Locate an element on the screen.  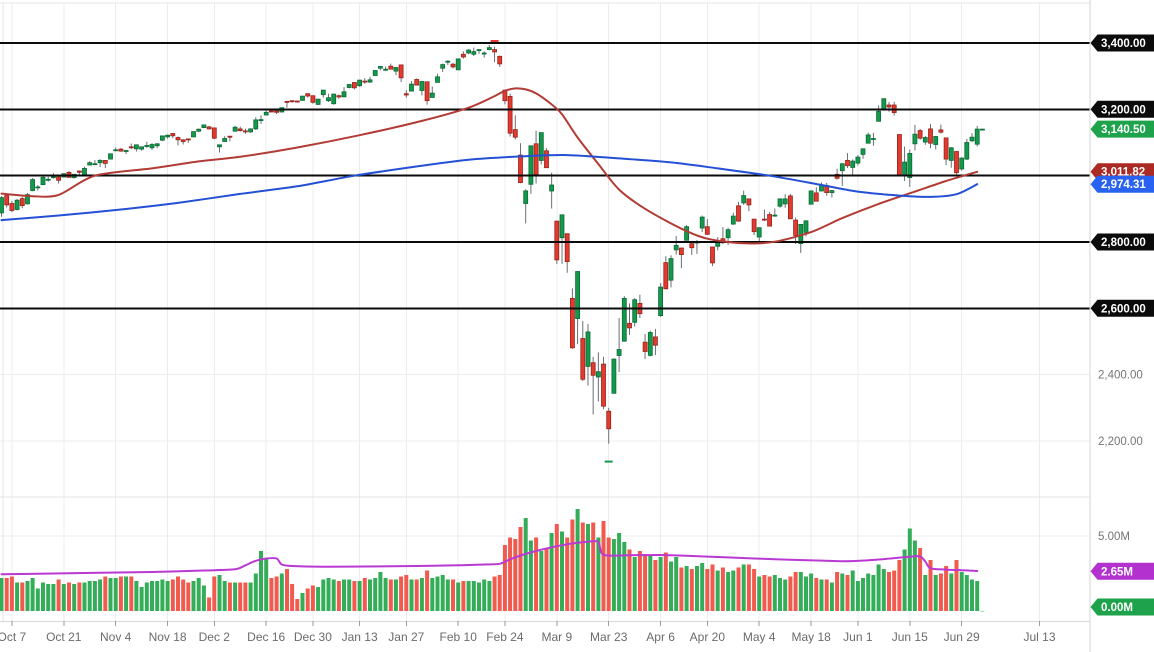
volume-ma-tag: 2.65M is located at coordinates (1122, 571).